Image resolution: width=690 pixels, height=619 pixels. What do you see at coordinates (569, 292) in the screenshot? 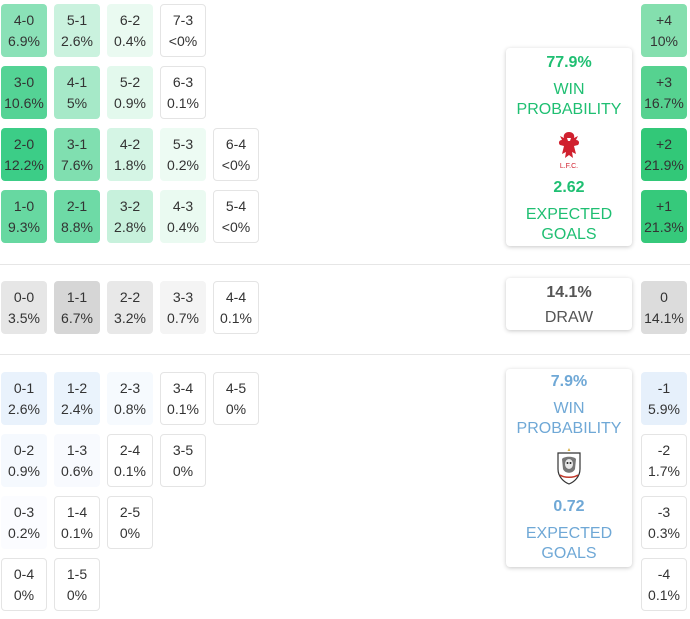
I see `draw-pct: 14.1%` at bounding box center [569, 292].